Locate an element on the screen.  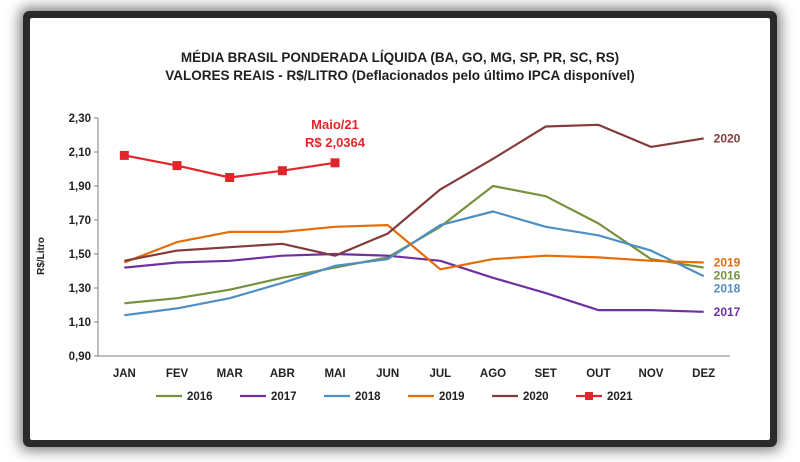
y-tick-label: 1,10 is located at coordinates (80, 323).